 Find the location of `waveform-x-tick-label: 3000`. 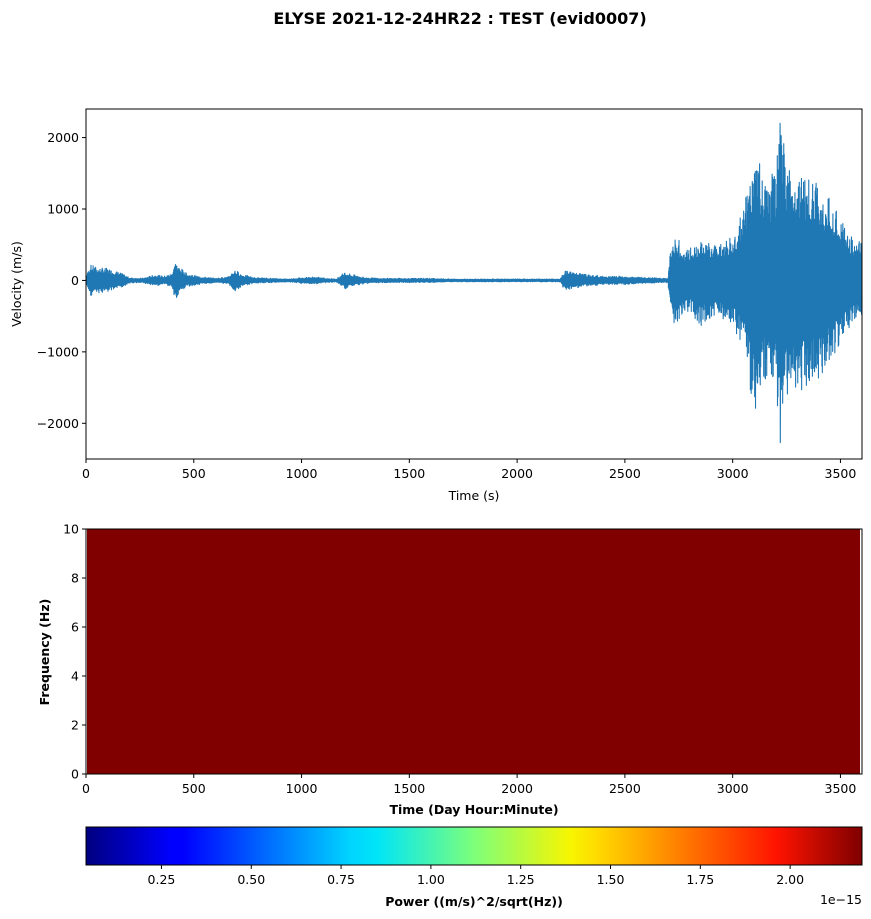

waveform-x-tick-label: 3000 is located at coordinates (733, 473).